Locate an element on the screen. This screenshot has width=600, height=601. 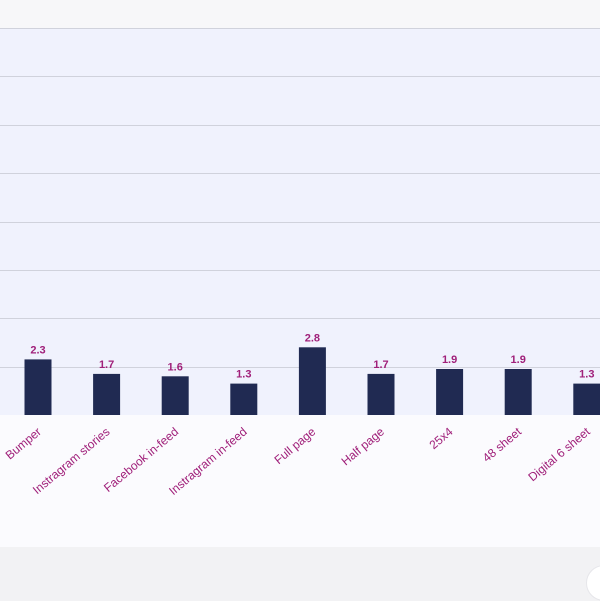
data-label: 1.6 is located at coordinates (175, 367).